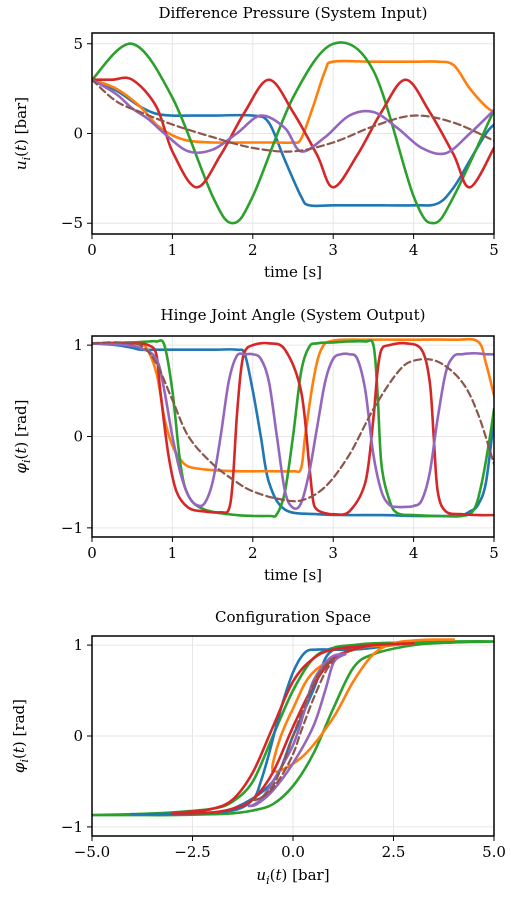  What do you see at coordinates (394, 852) in the screenshot?
I see `x-tick-label: 2.5` at bounding box center [394, 852].